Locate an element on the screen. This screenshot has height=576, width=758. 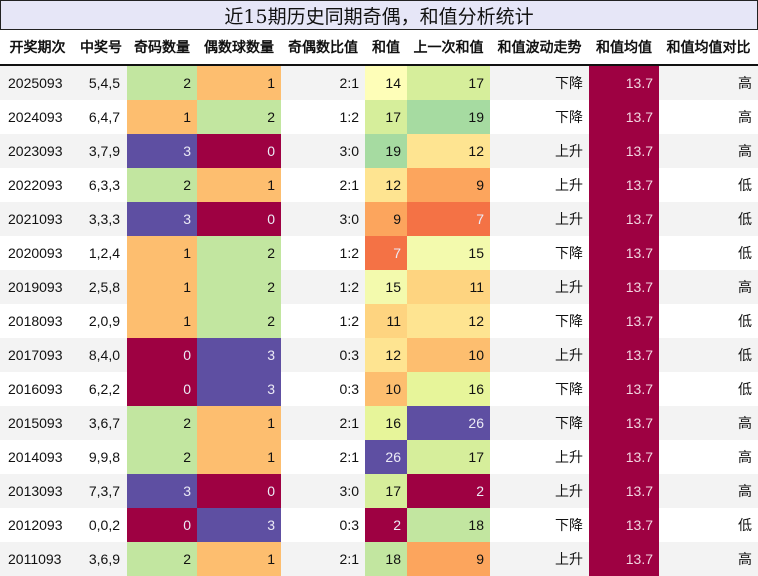
cell-sum: 17 is located at coordinates (386, 117).